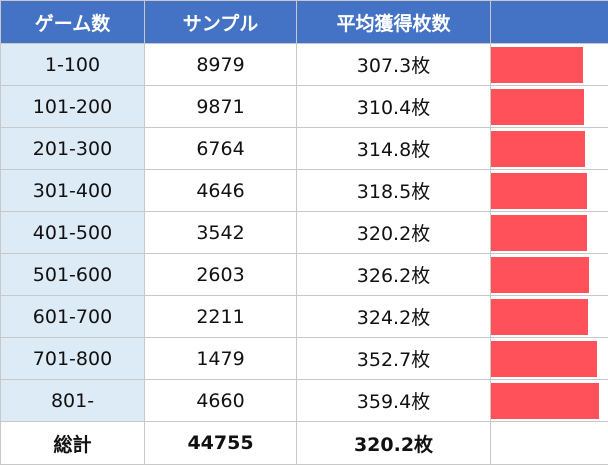  Describe the element at coordinates (221, 359) in the screenshot. I see `sample-cell: 1479` at that location.